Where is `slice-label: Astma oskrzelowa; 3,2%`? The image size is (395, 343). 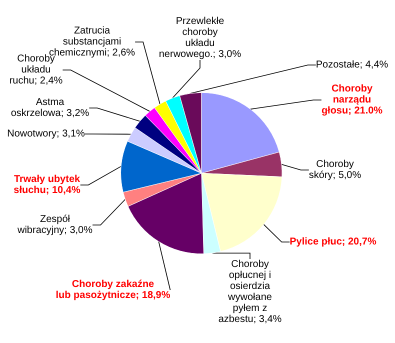
slice-label: Astma oskrzelowa; 3,2% is located at coordinates (50, 108).